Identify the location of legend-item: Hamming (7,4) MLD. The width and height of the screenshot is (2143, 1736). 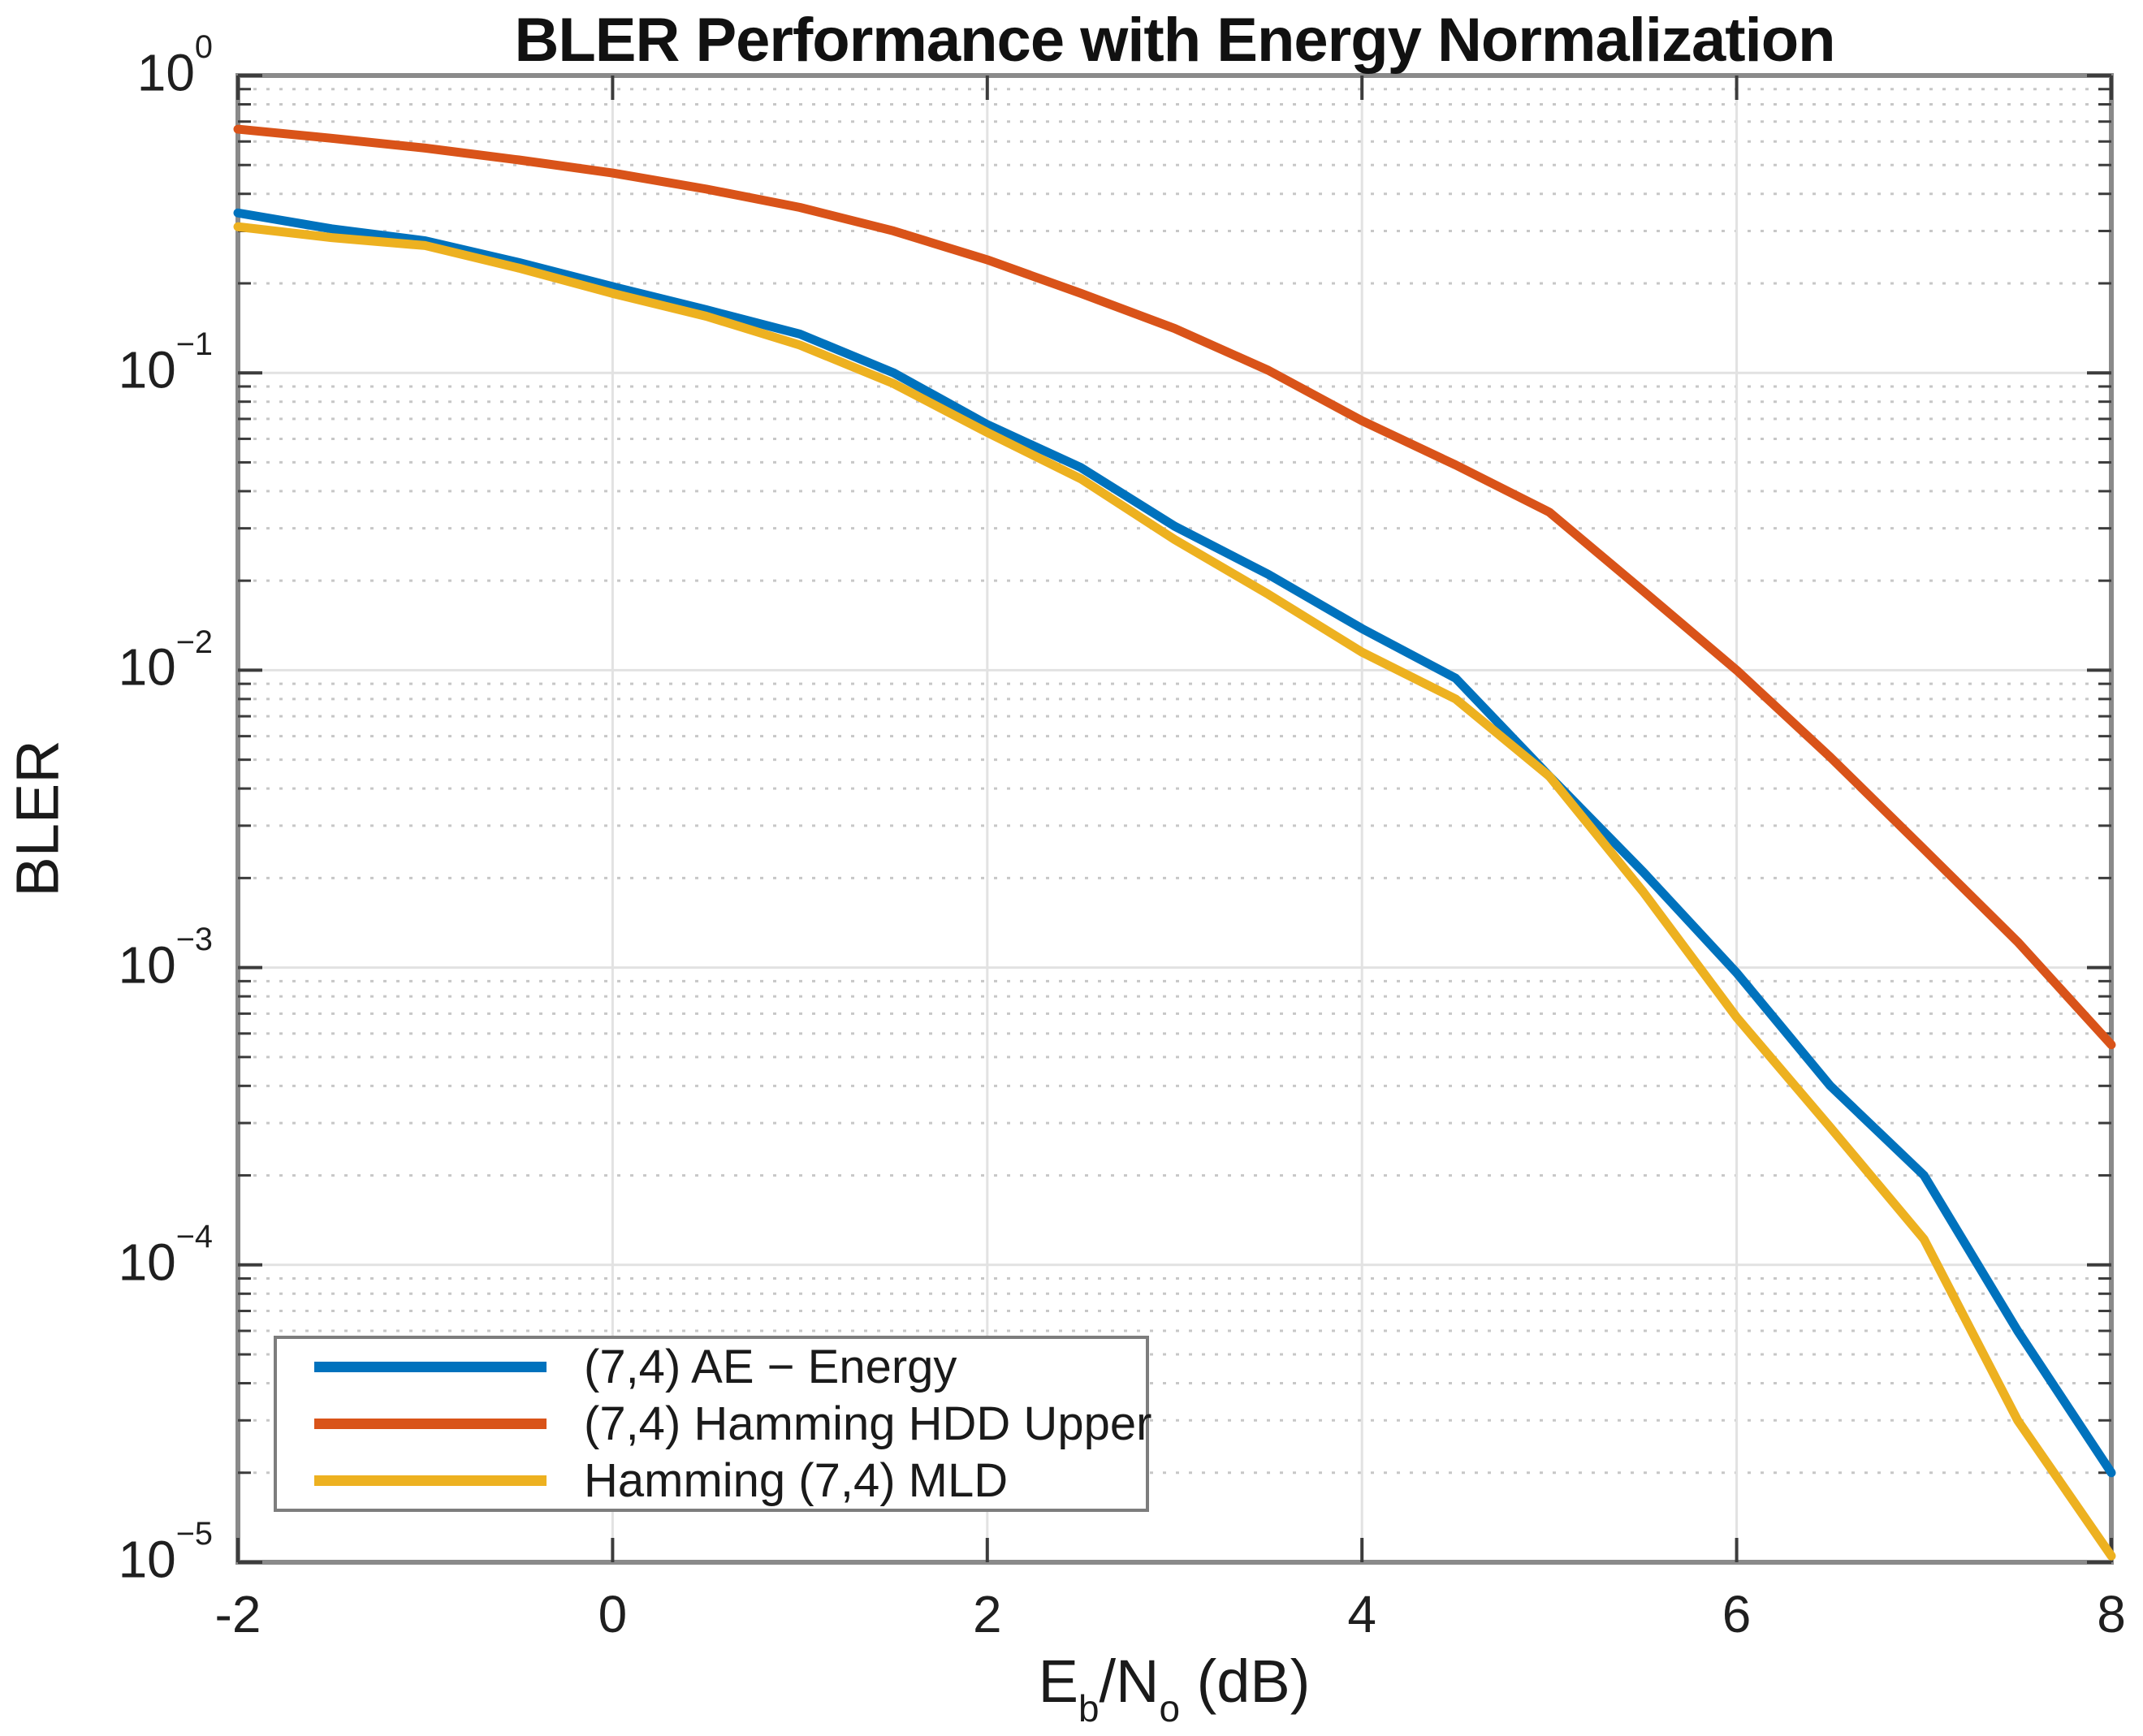
(711, 1480).